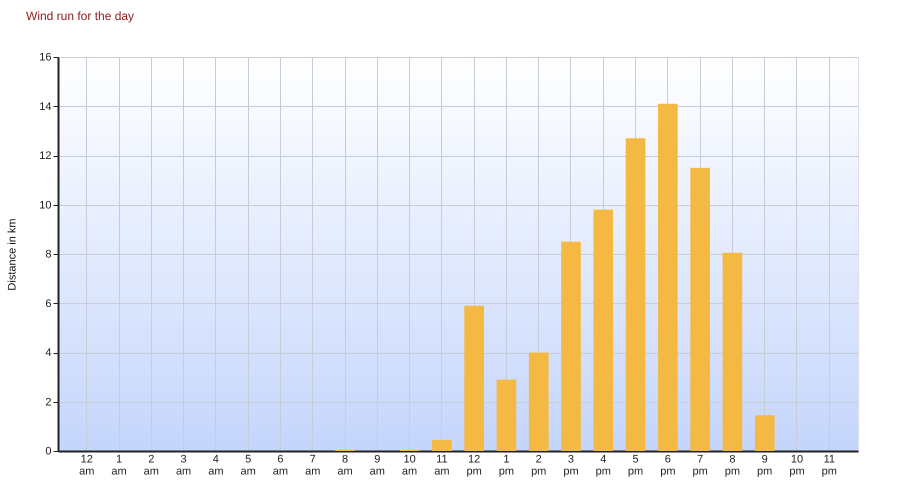  I want to click on x-tick-label: 1 am, so click(119, 466).